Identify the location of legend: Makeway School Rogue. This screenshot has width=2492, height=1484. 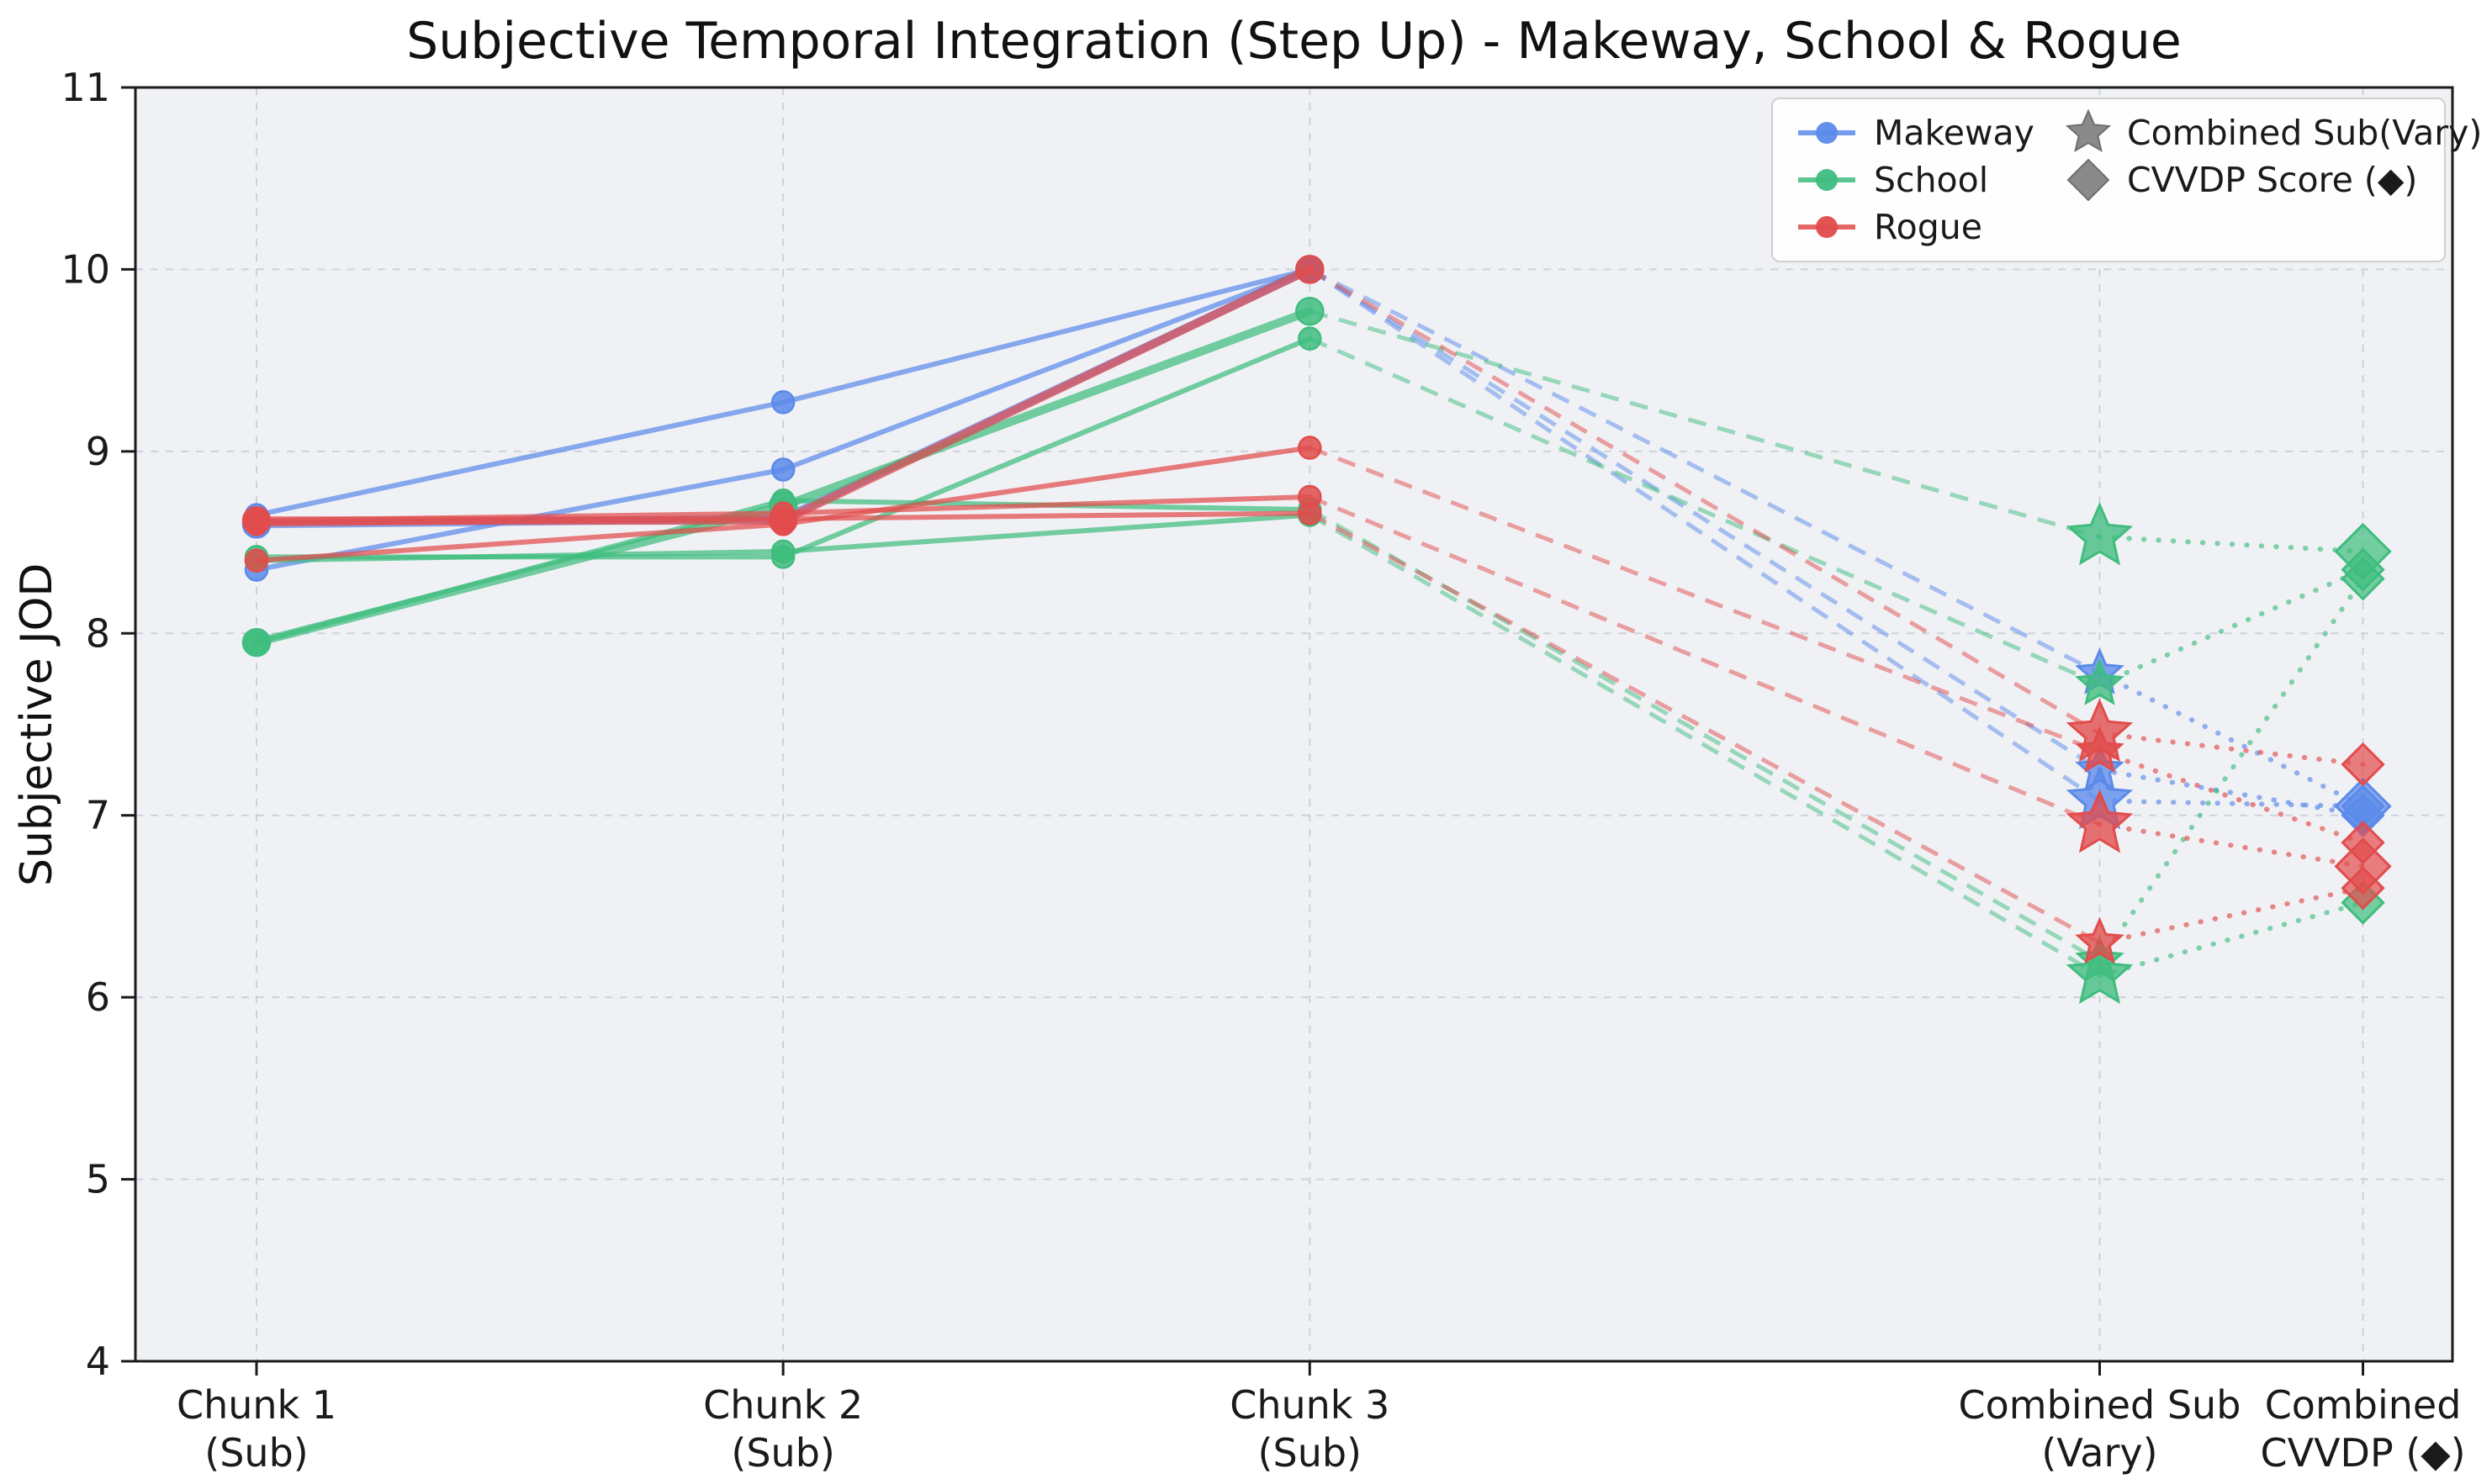
(2126, 180).